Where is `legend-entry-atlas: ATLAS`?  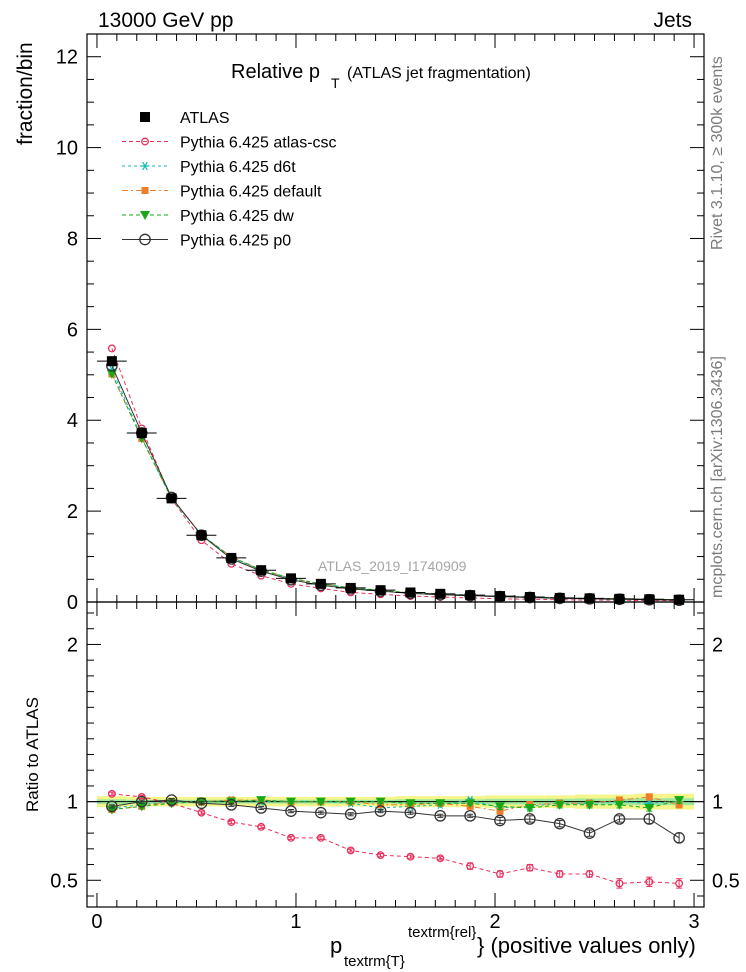 legend-entry-atlas: ATLAS is located at coordinates (185, 118).